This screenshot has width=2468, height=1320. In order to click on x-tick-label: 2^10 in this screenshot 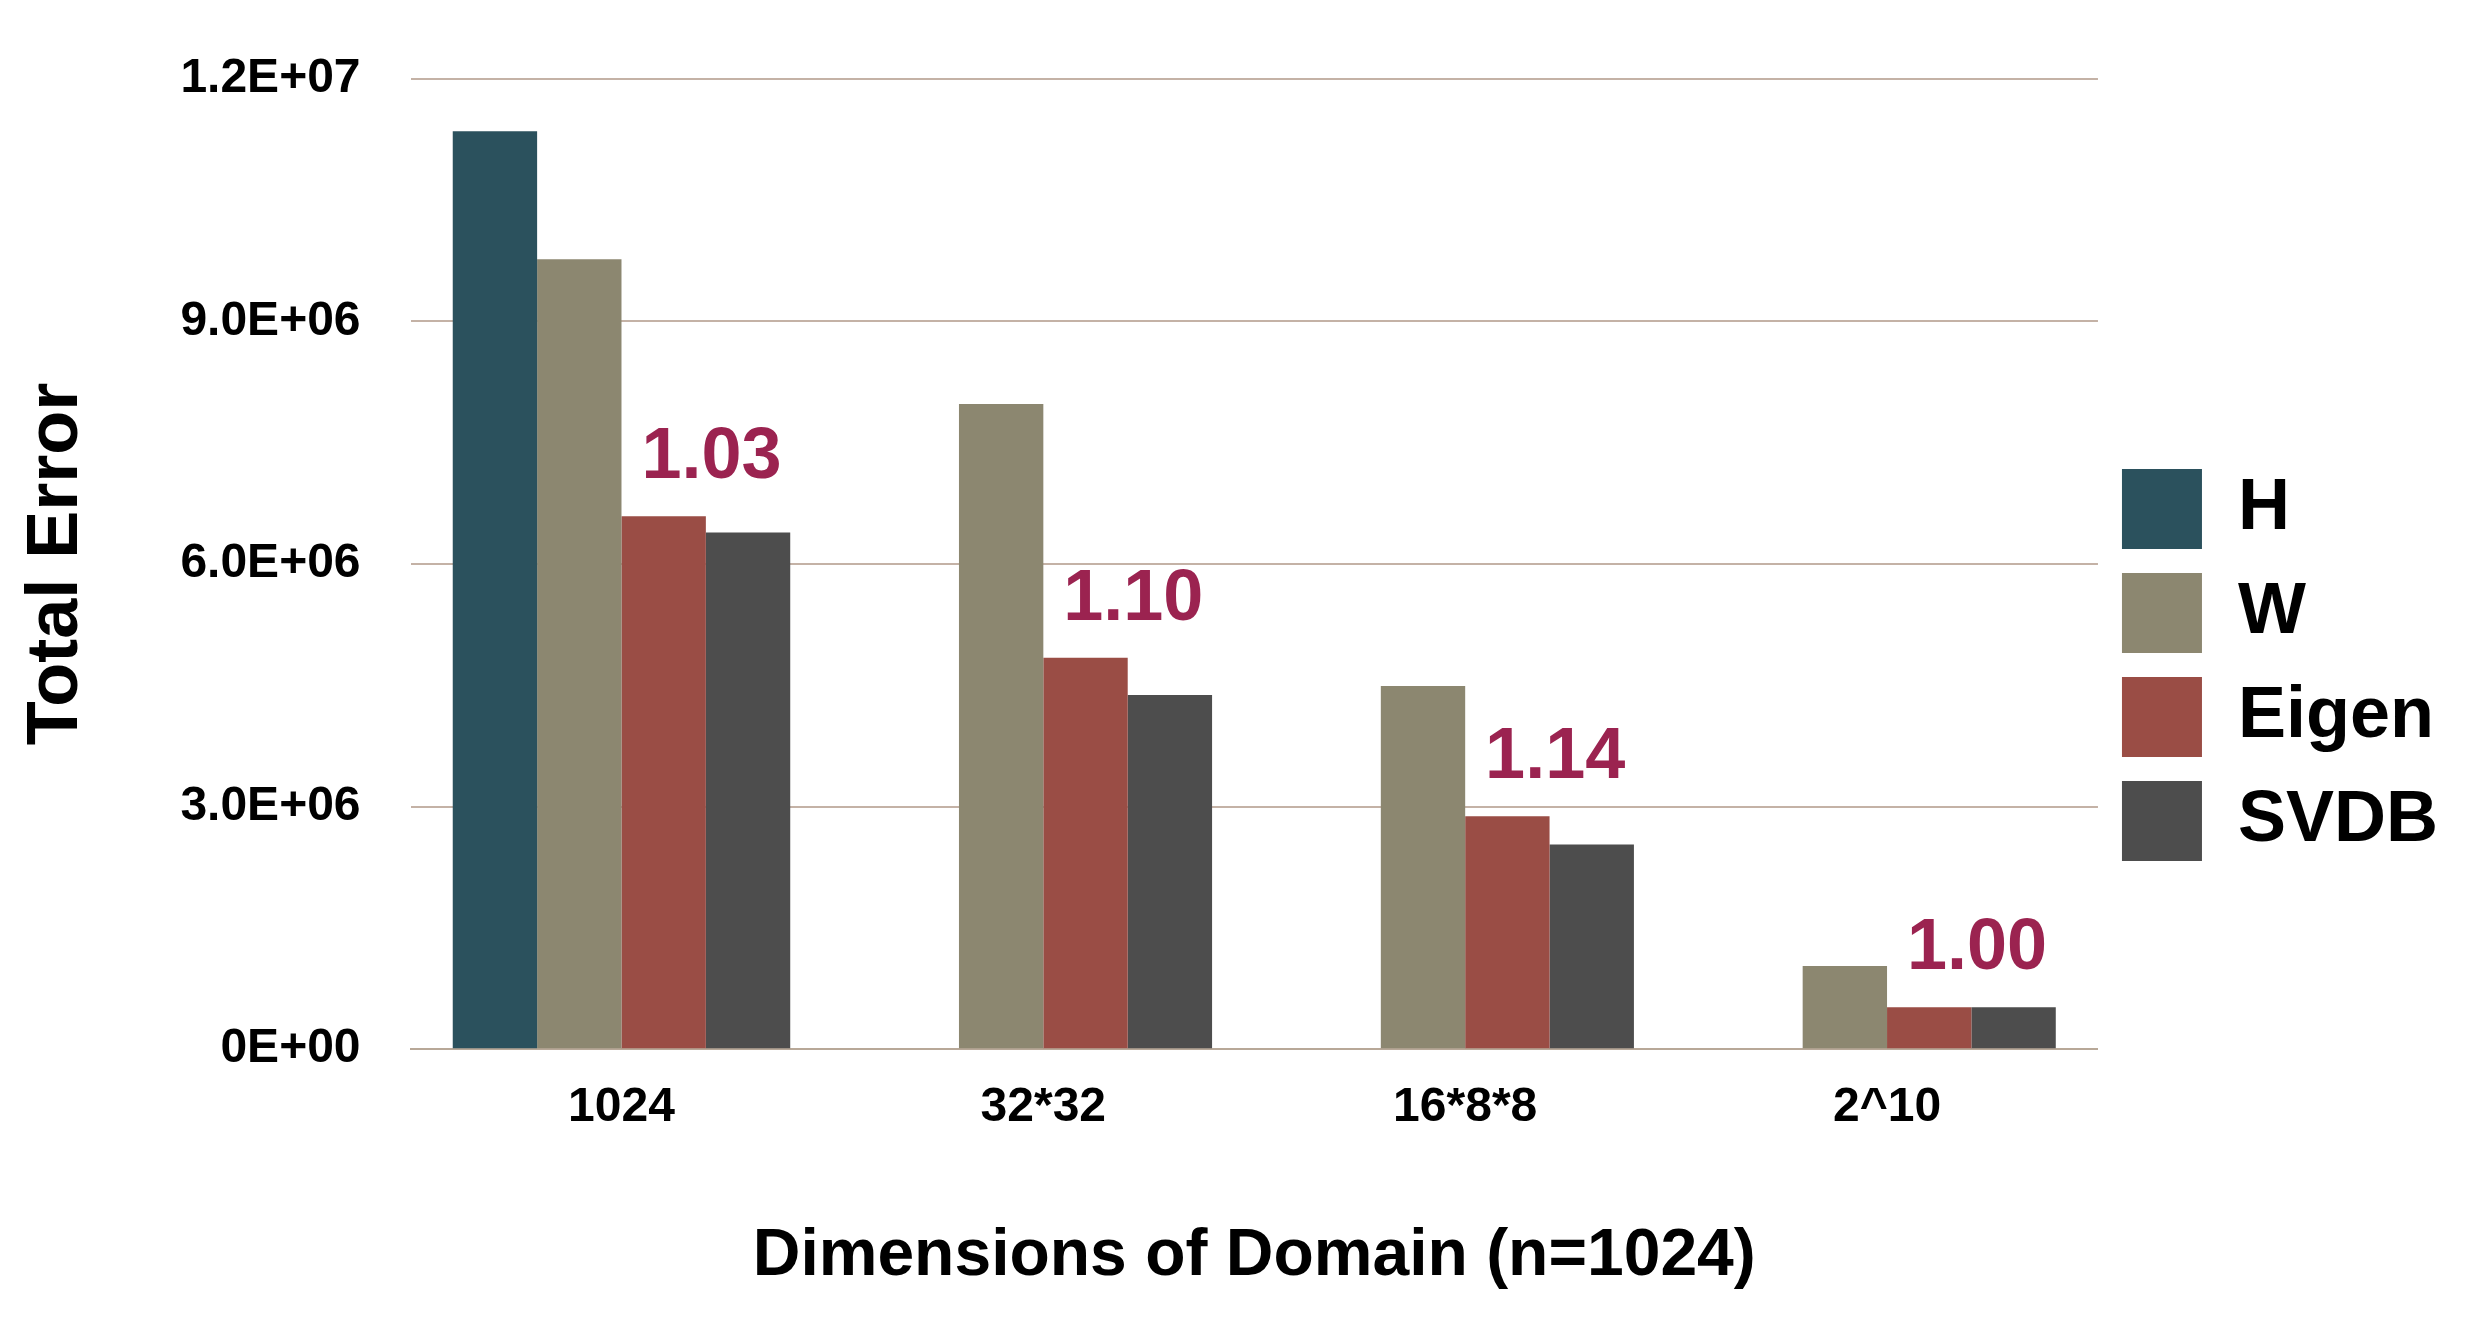, I will do `click(1887, 1105)`.